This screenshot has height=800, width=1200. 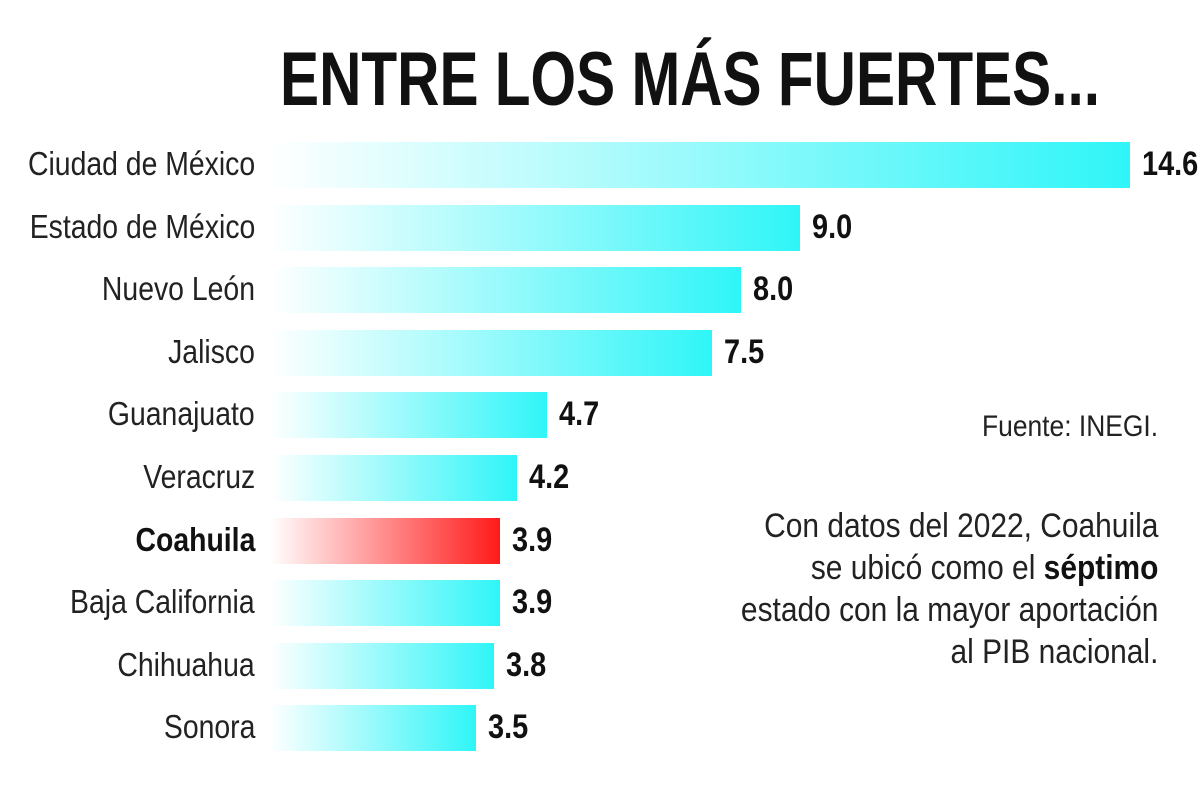 What do you see at coordinates (209, 727) in the screenshot?
I see `category-label: Sonora` at bounding box center [209, 727].